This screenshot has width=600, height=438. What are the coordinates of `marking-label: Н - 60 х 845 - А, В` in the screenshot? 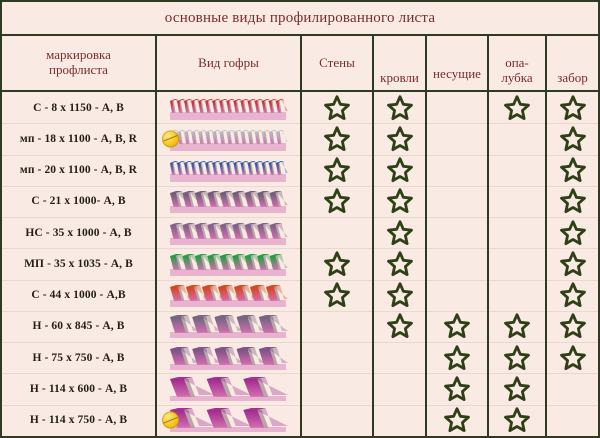 It's located at (78, 326).